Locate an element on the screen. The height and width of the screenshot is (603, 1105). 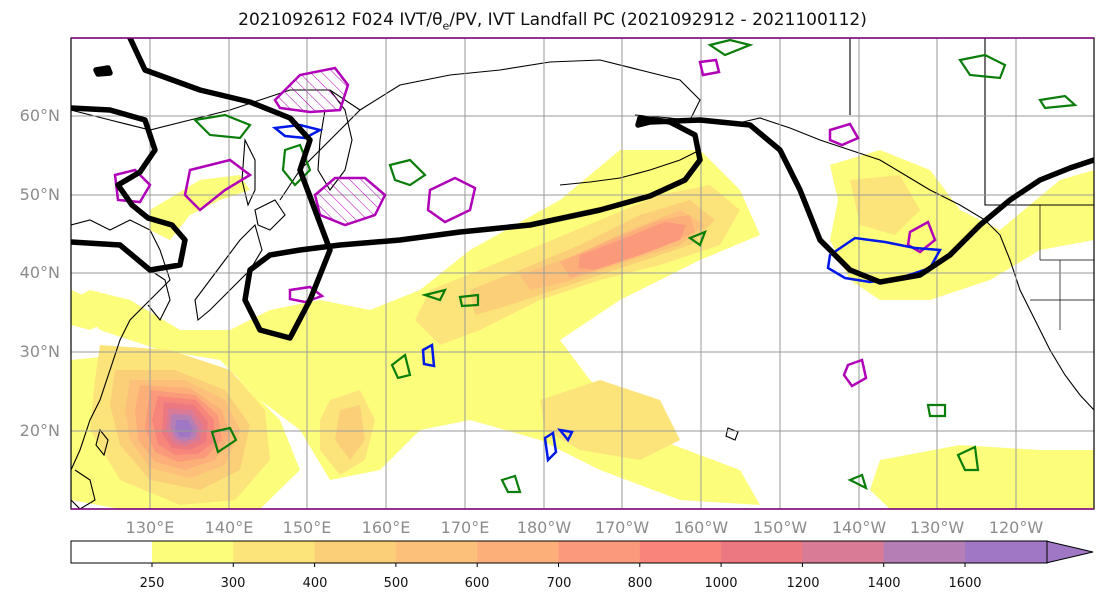
lon-label-120w: 120°W is located at coordinates (1016, 527).